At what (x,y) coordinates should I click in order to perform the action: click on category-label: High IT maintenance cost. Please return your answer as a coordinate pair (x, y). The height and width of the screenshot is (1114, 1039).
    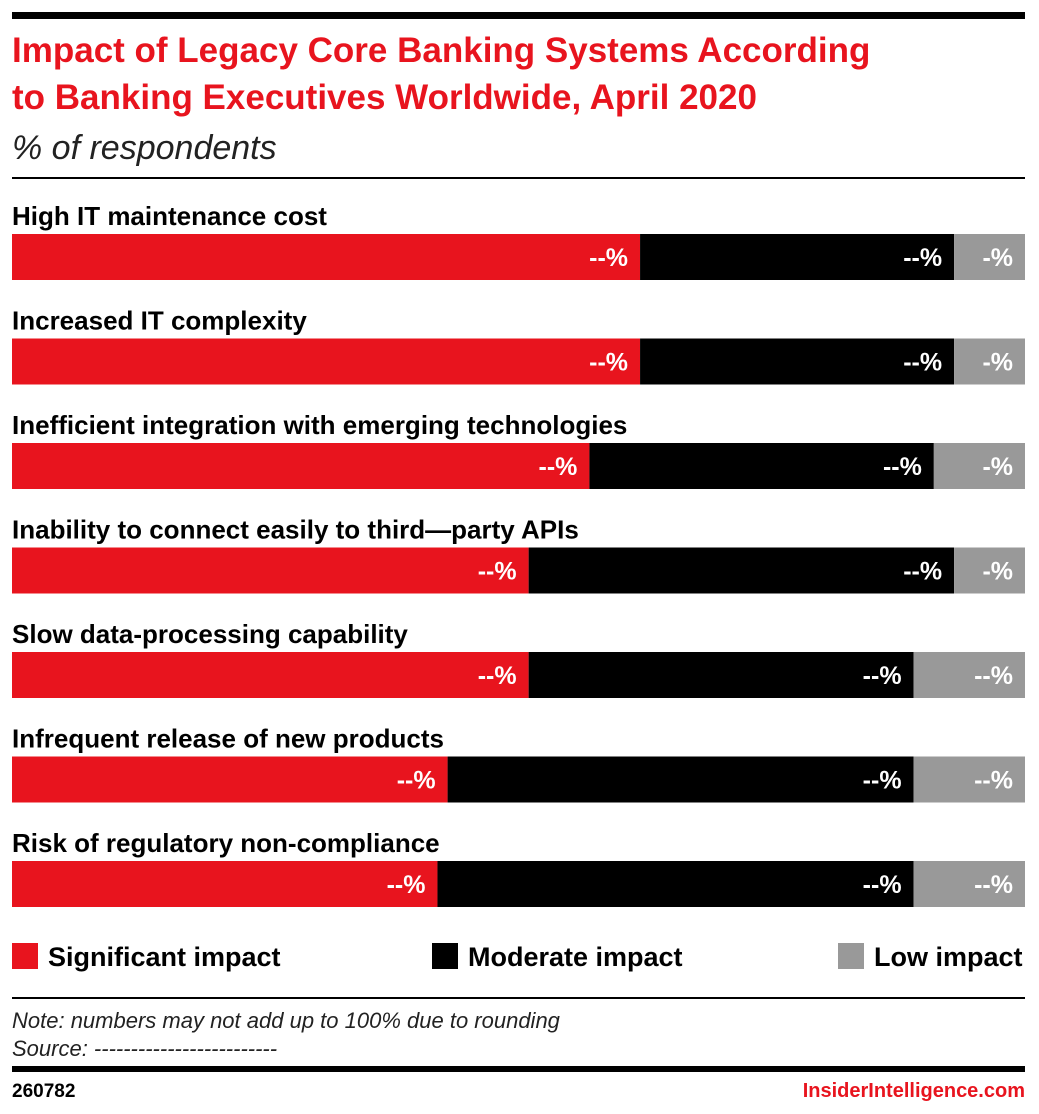
    Looking at the image, I should click on (169, 216).